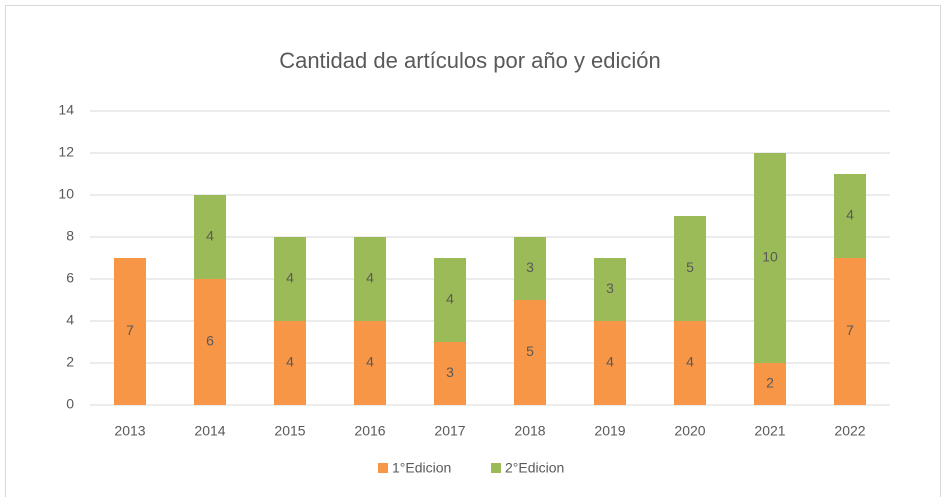 This screenshot has height=497, width=946. Describe the element at coordinates (849, 431) in the screenshot. I see `x-tick-label: 2022` at that location.